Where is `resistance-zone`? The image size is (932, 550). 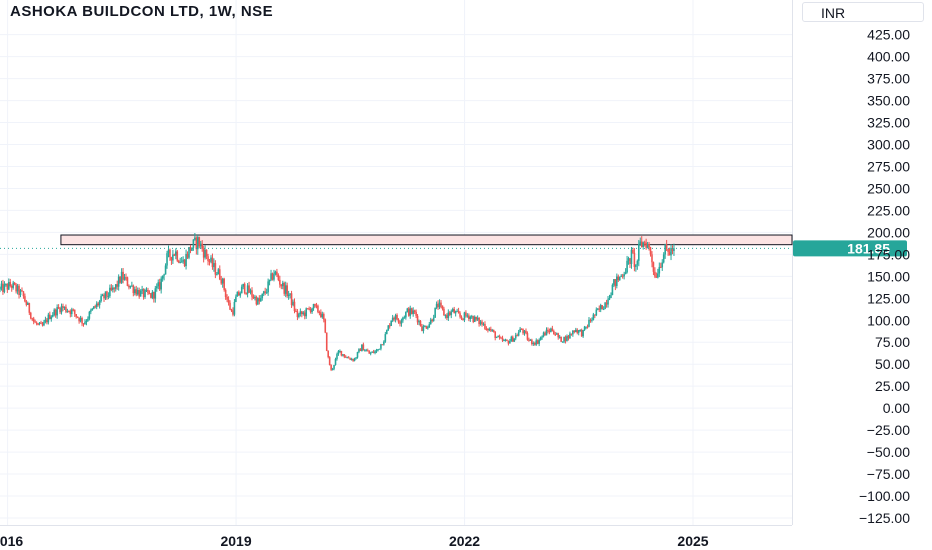
resistance-zone is located at coordinates (426, 240).